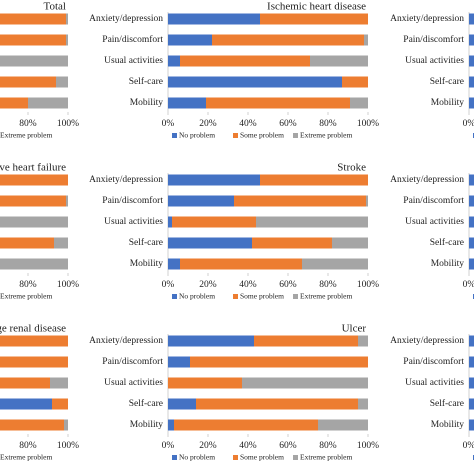 This screenshot has height=474, width=474. What do you see at coordinates (368, 285) in the screenshot?
I see `x-tick-label: 100%` at bounding box center [368, 285].